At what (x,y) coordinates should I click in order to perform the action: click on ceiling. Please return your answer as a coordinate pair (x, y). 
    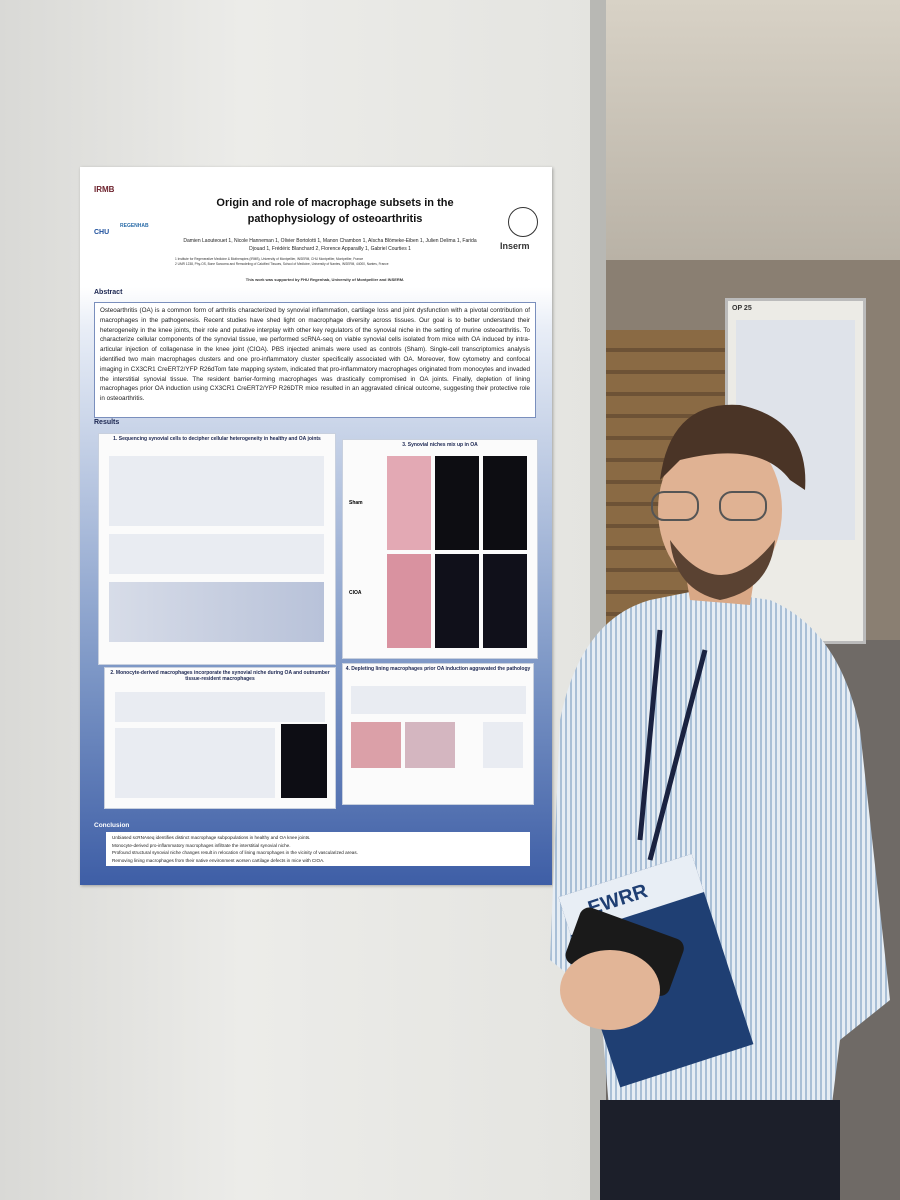
    Looking at the image, I should click on (750, 130).